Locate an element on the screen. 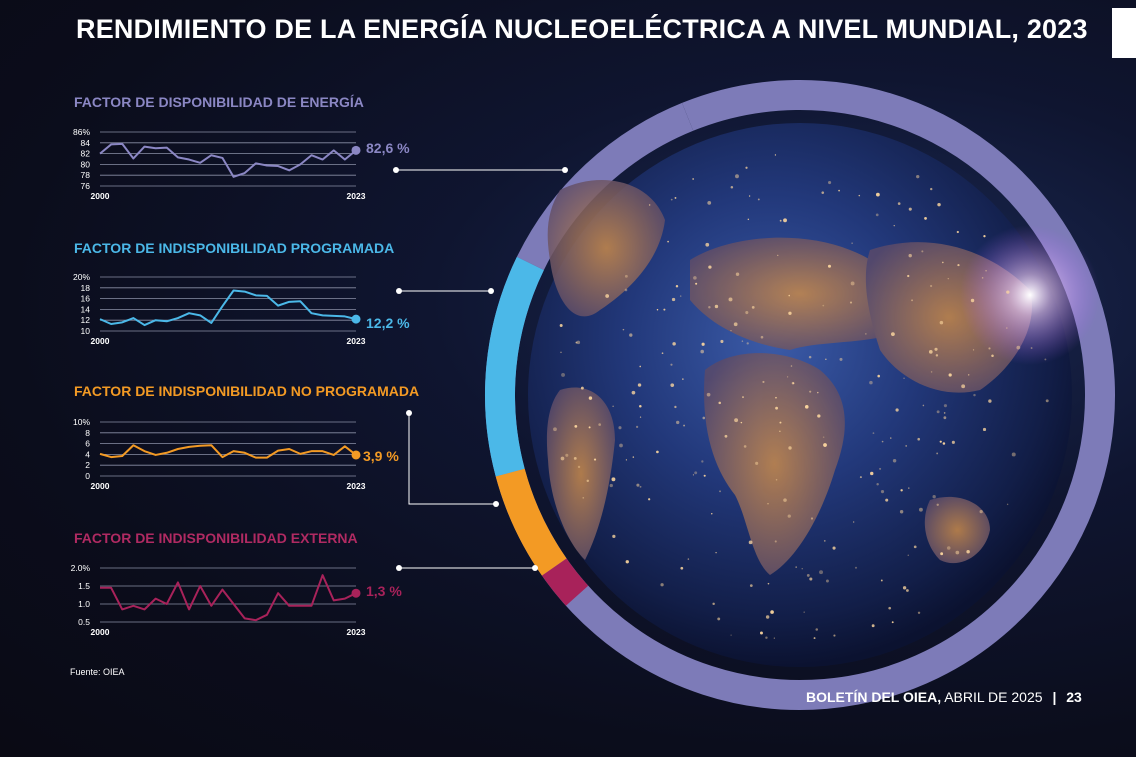 The width and height of the screenshot is (1136, 757). y-tick-label: 0 is located at coordinates (87, 476).